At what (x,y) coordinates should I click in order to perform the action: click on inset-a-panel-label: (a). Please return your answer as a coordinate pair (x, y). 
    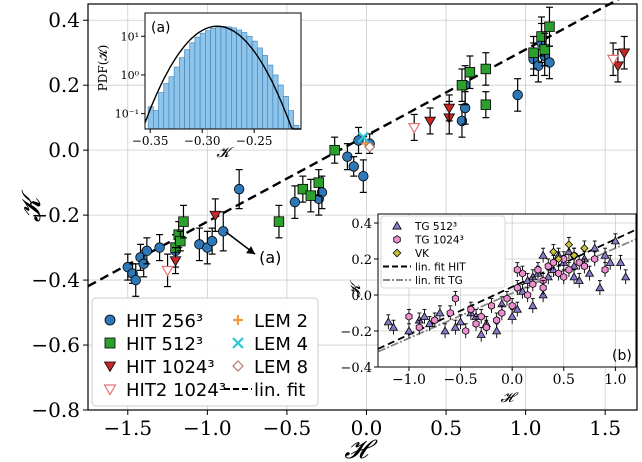
    Looking at the image, I should click on (161, 28).